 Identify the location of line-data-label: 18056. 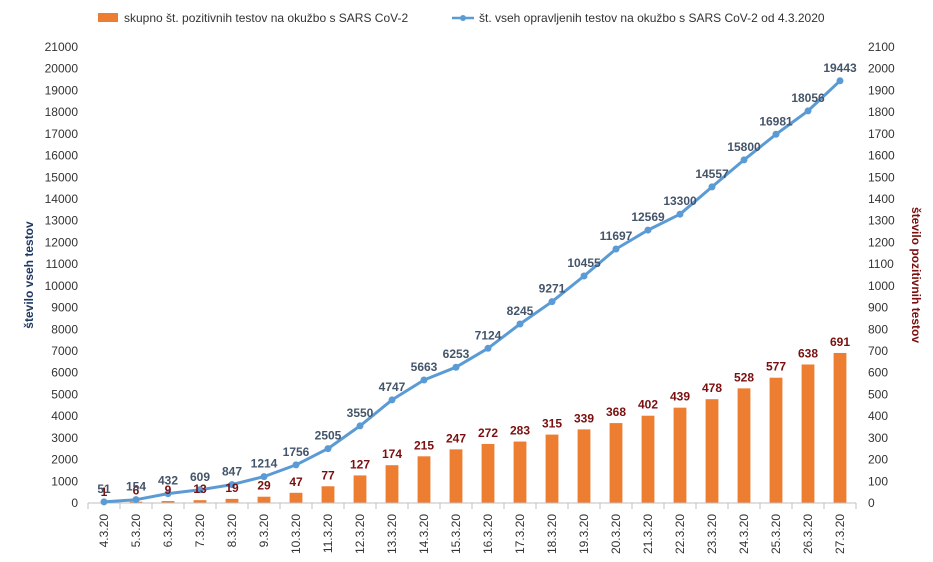
(808, 98).